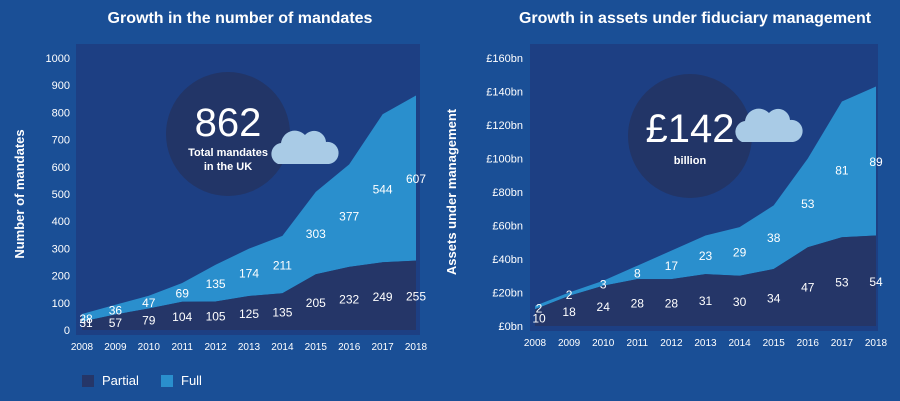 This screenshot has width=900, height=401. What do you see at coordinates (705, 343) in the screenshot?
I see `assets-xtick-label: 2013` at bounding box center [705, 343].